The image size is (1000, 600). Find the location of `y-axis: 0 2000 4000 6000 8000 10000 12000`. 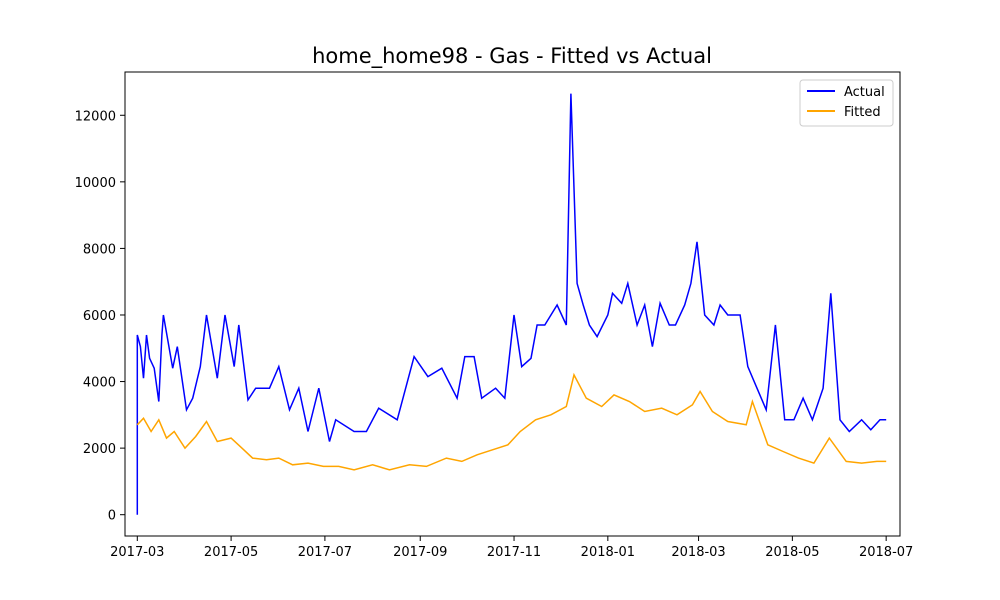

y-axis: 0 2000 4000 6000 8000 10000 12000 is located at coordinates (100, 316).